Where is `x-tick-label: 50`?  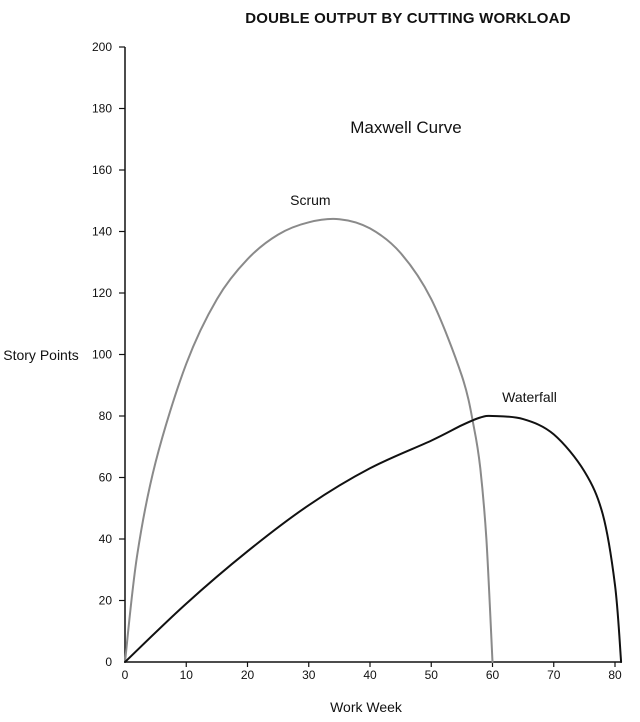 x-tick-label: 50 is located at coordinates (432, 675).